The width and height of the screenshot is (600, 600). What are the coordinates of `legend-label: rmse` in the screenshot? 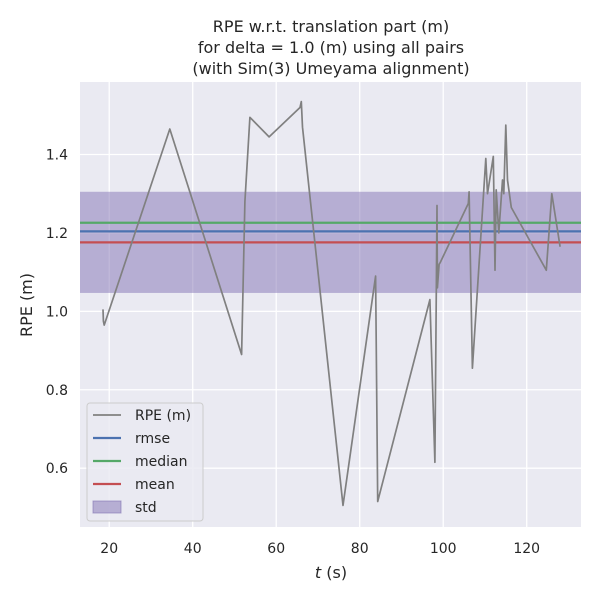 It's located at (152, 439).